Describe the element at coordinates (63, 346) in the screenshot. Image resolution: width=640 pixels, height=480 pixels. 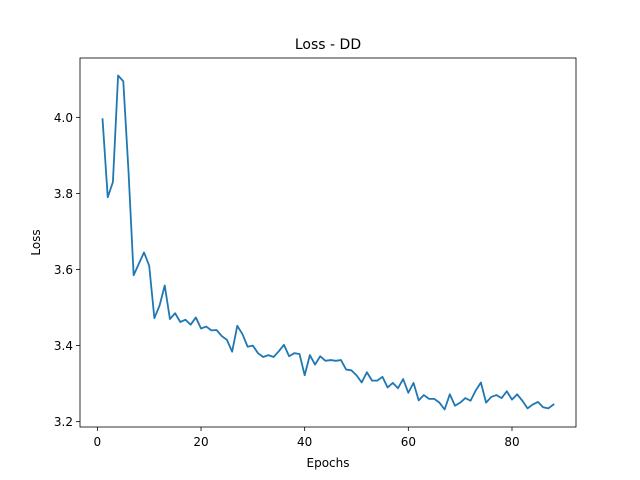
I see `y-tick-label: 3.4` at that location.